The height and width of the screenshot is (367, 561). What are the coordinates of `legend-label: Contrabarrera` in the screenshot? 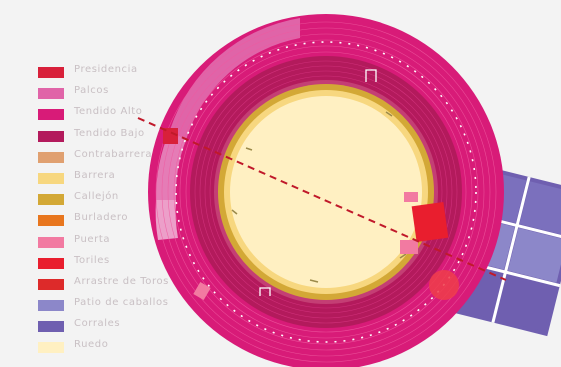 It's located at (113, 154).